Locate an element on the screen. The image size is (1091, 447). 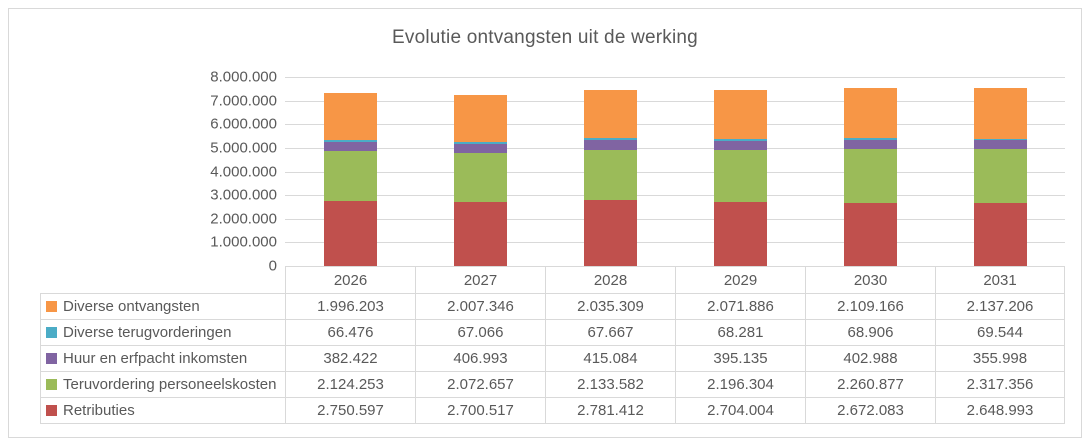
series-row-label: Diverse ontvangsten is located at coordinates (162, 306).